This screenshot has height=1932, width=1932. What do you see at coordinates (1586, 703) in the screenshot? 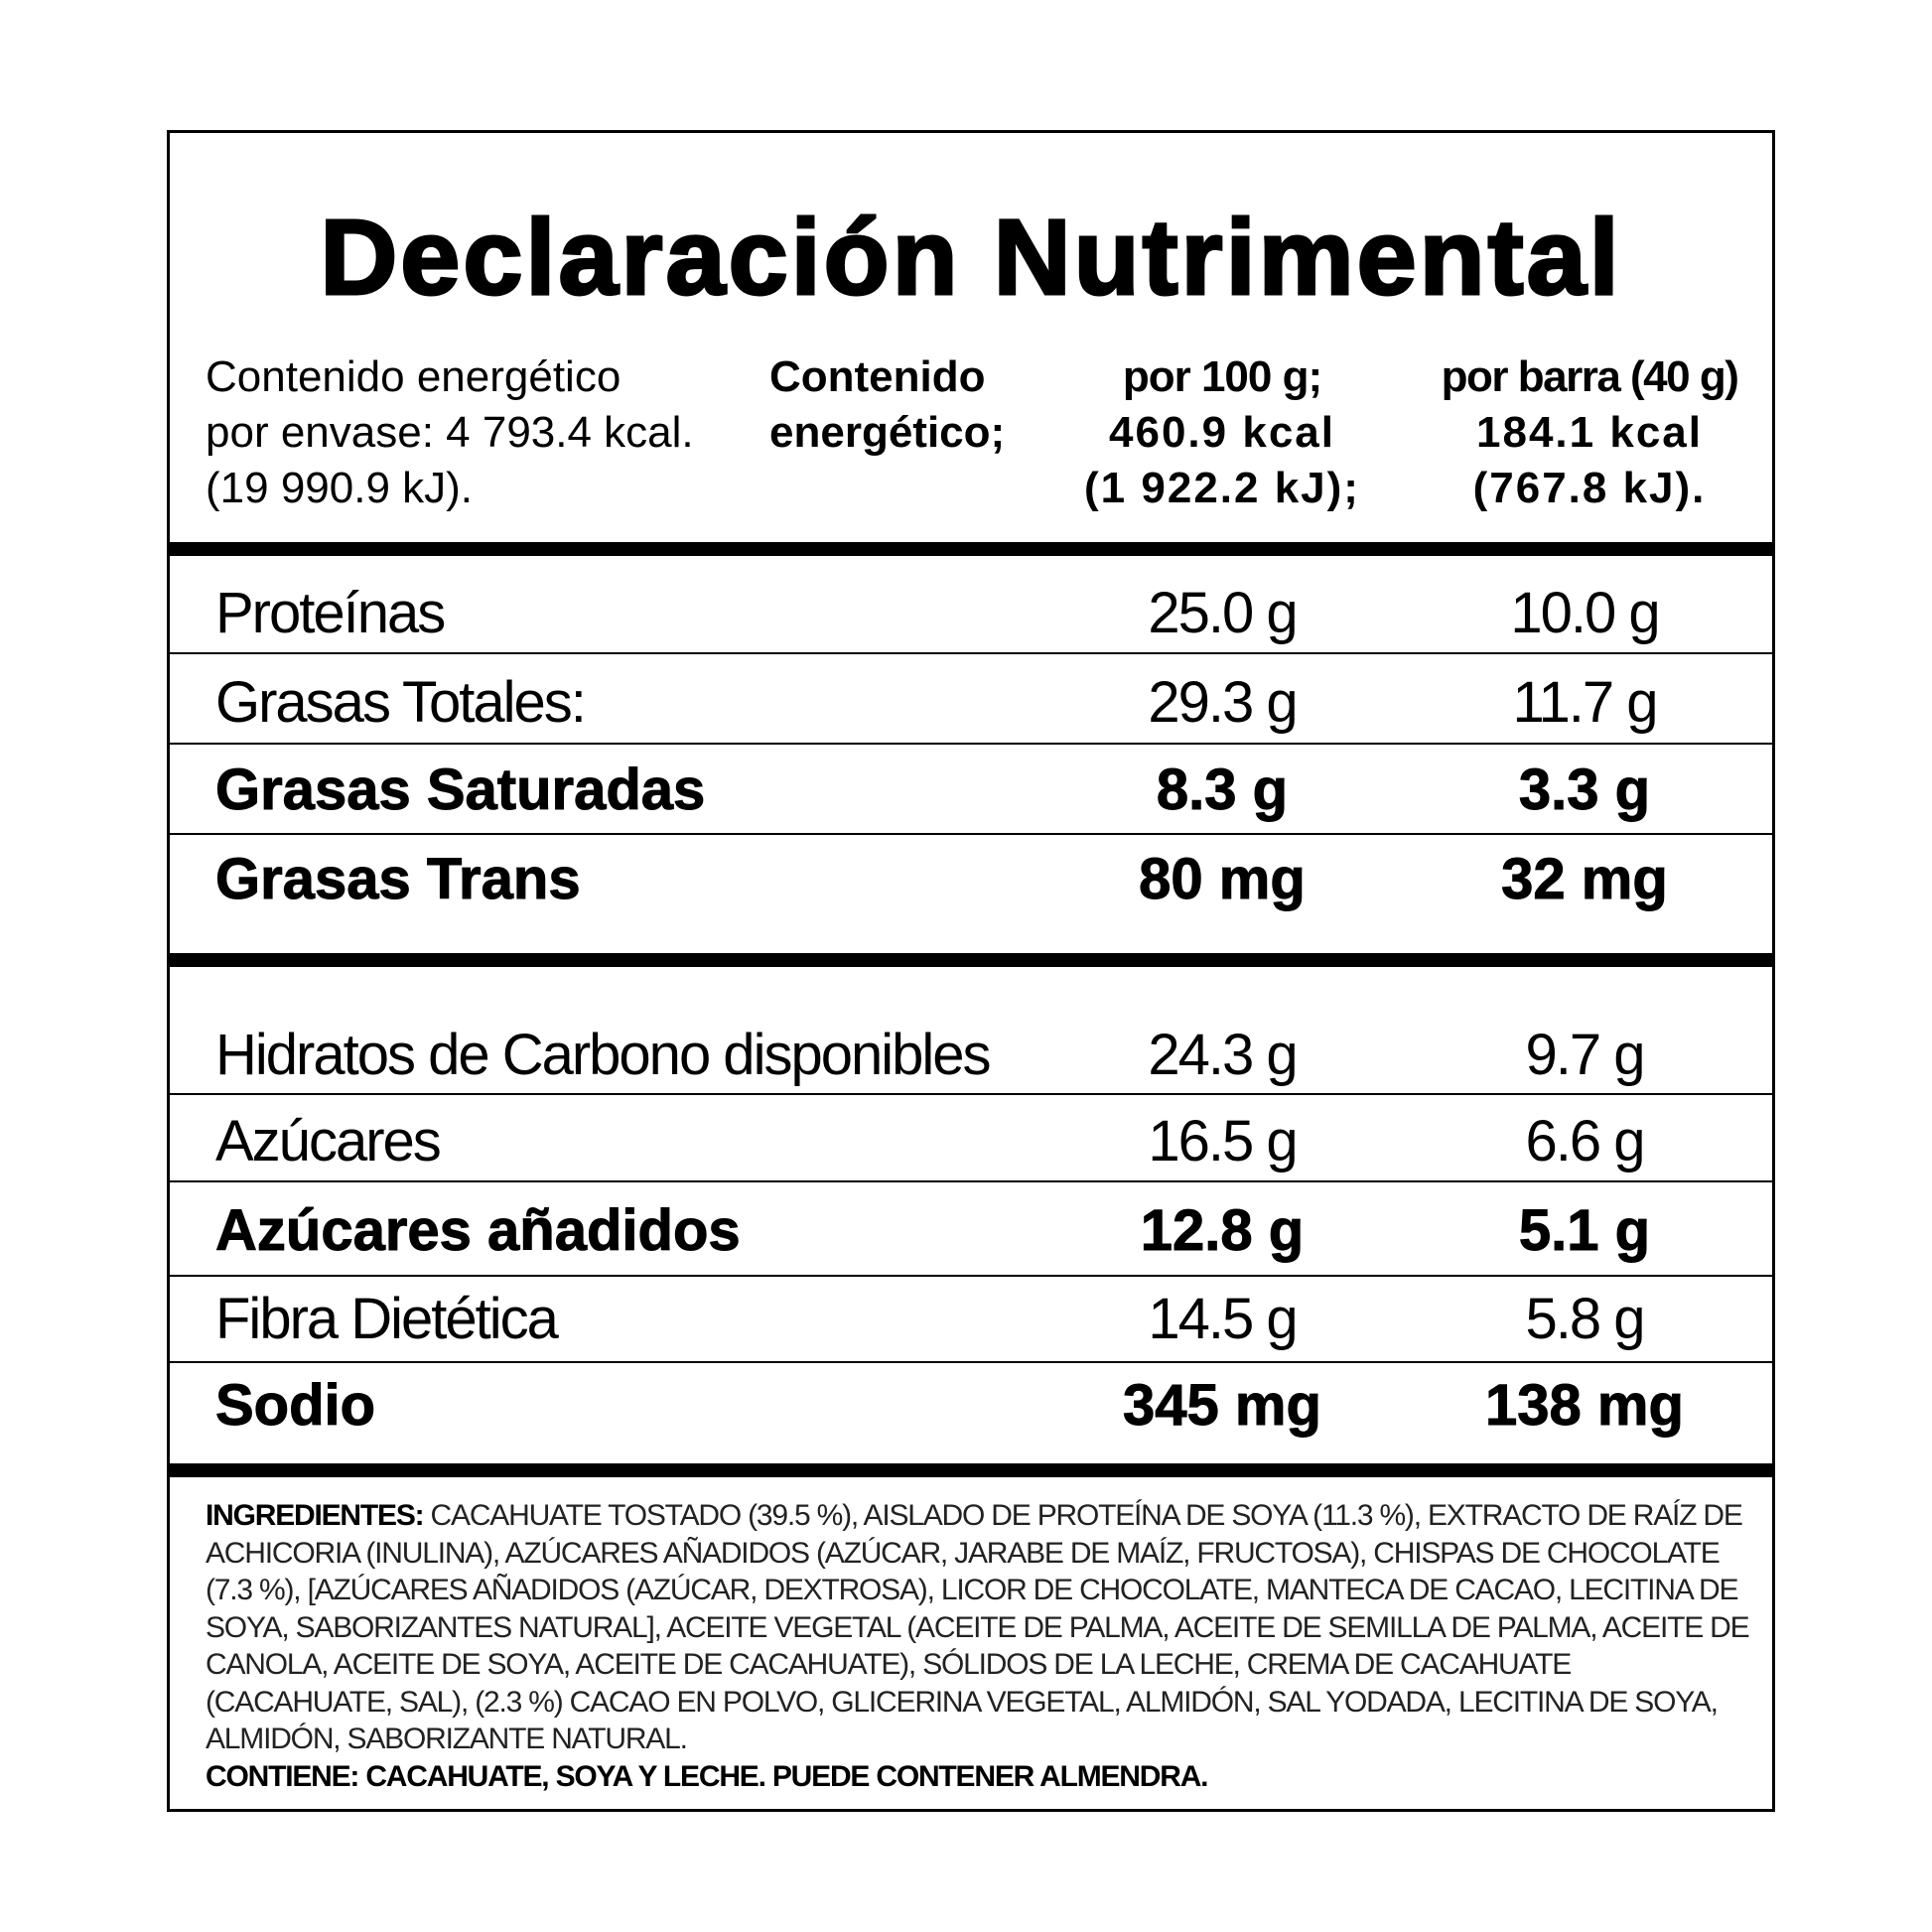
I see `value-per-bar: 11.7 g` at bounding box center [1586, 703].